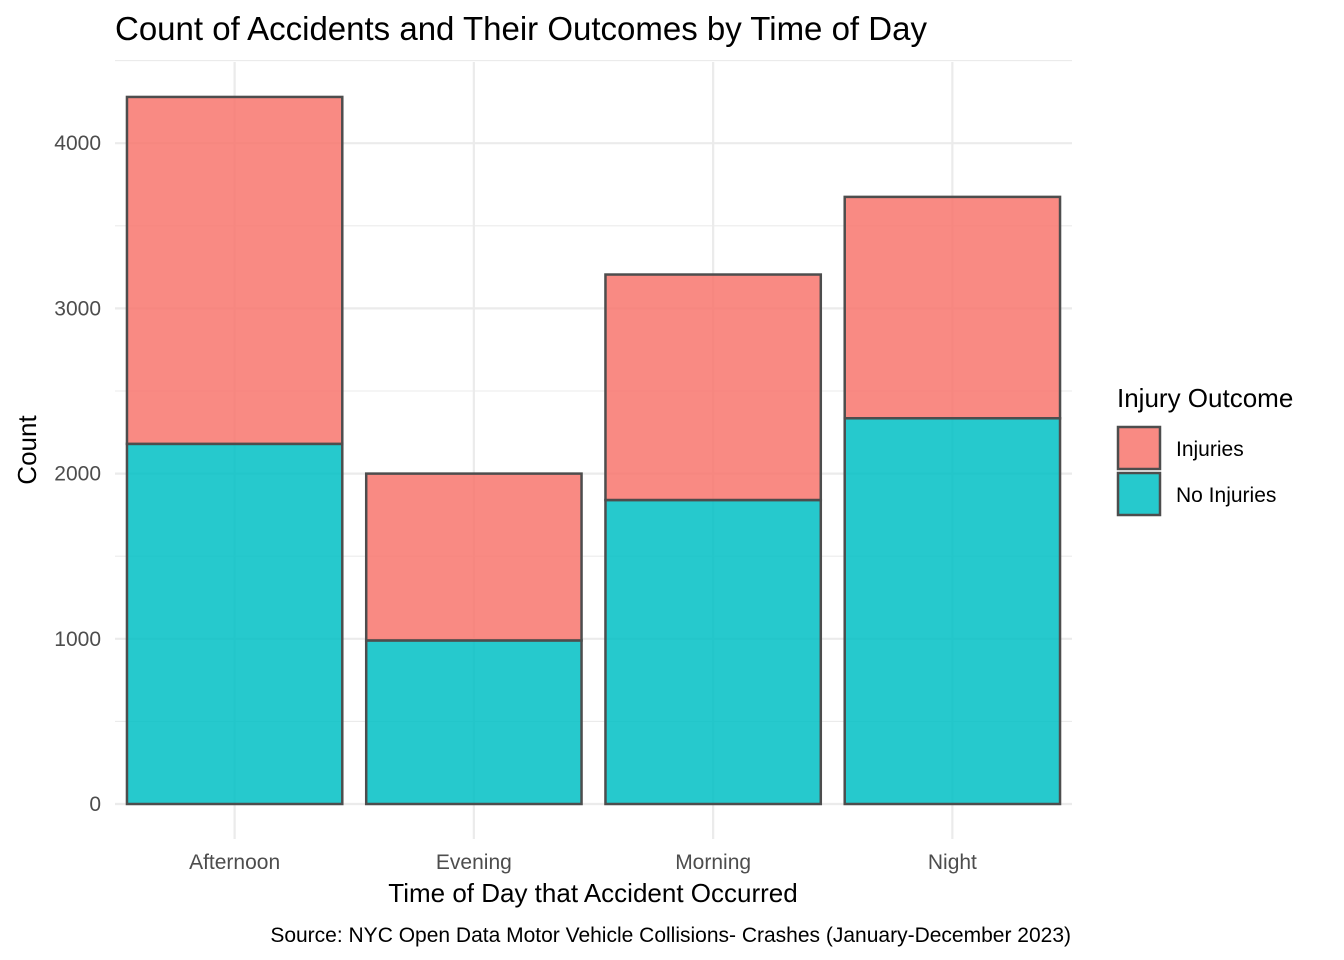 This screenshot has width=1344, height=960. What do you see at coordinates (473, 722) in the screenshot?
I see `bar-evening-no-injuries` at bounding box center [473, 722].